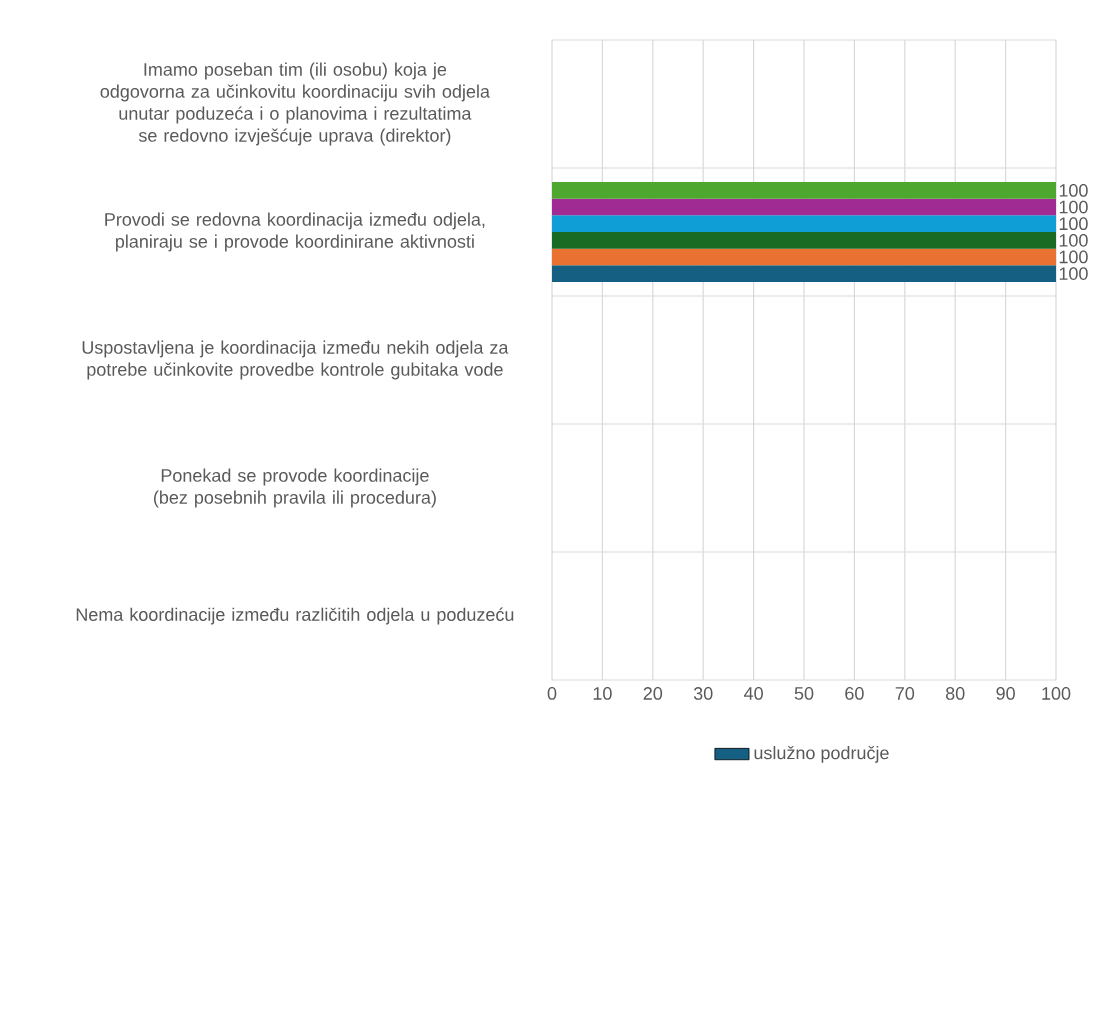 This screenshot has height=1014, width=1108. I want to click on y-tick-label: Imamo poseban tim (ili osobu) koja je odgovorna za učinkovitu koordinaciju svih odjela unutar poduzeća i o planovima i rezultatima se redovno izvješćuje uprava (direktor), so click(295, 104).